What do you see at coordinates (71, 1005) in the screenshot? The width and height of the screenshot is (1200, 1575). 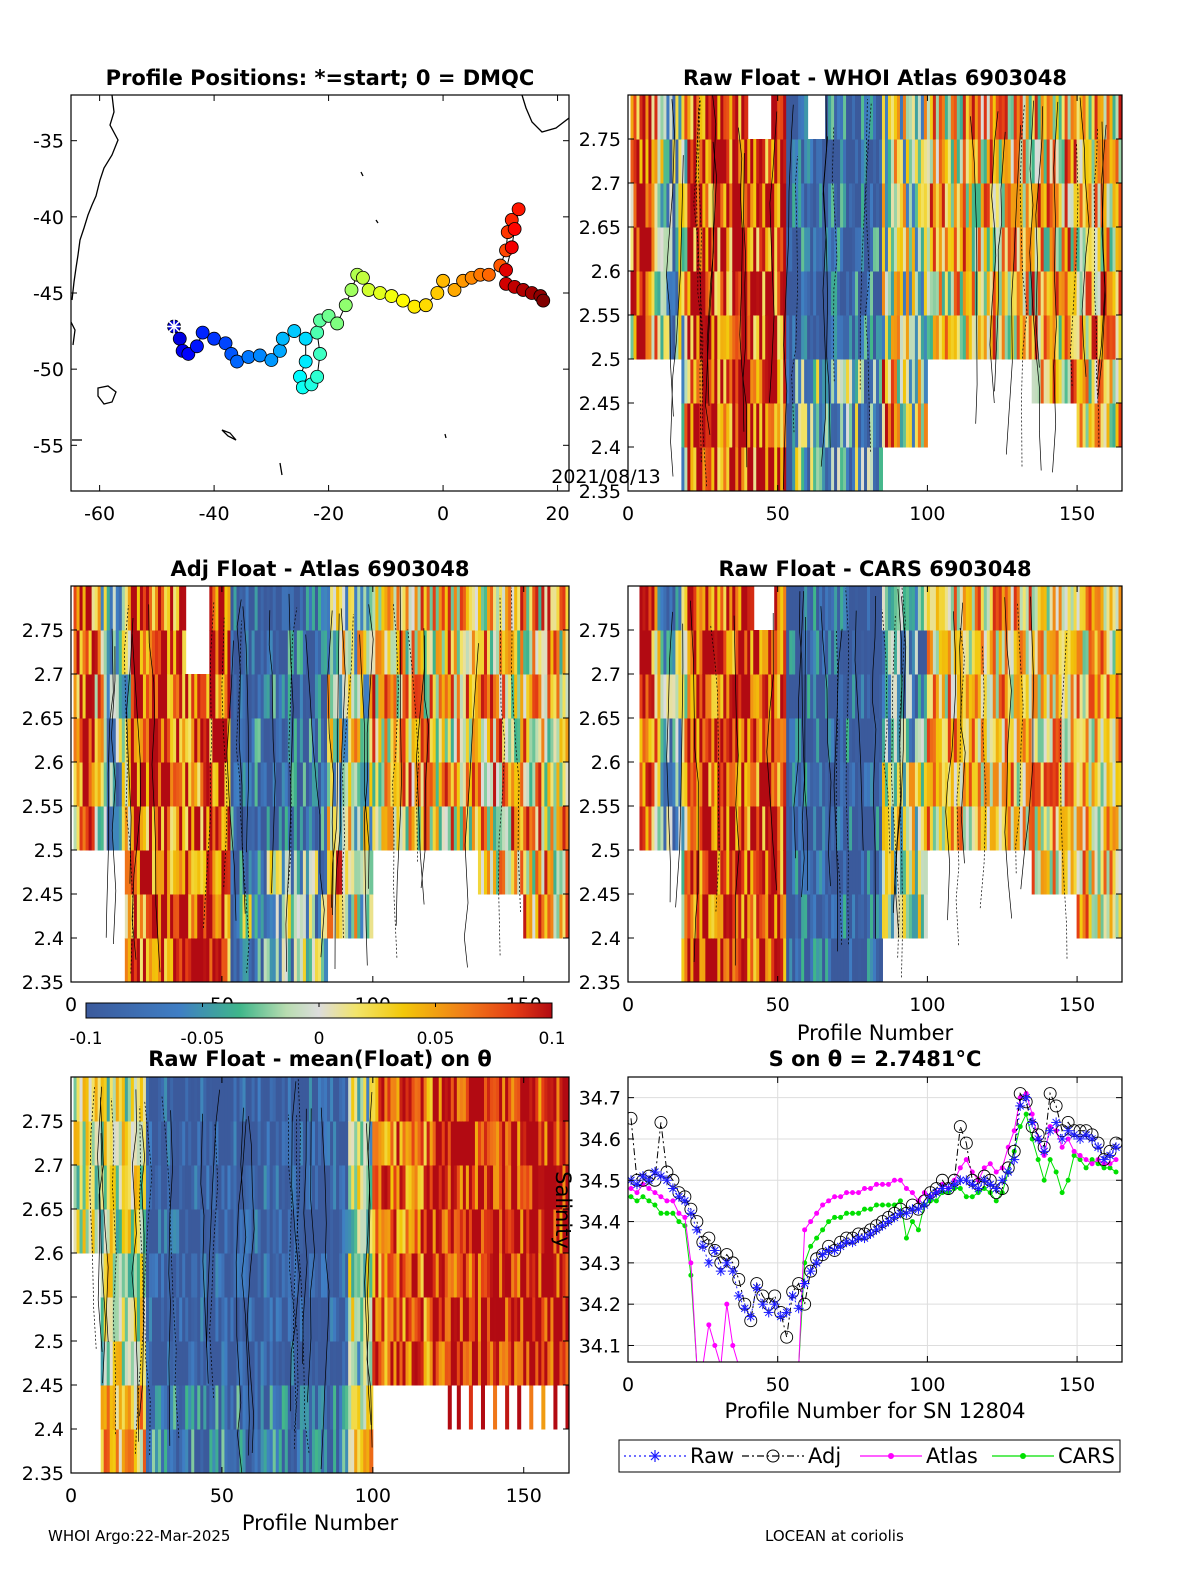 I see `x-tick-label: 0` at bounding box center [71, 1005].